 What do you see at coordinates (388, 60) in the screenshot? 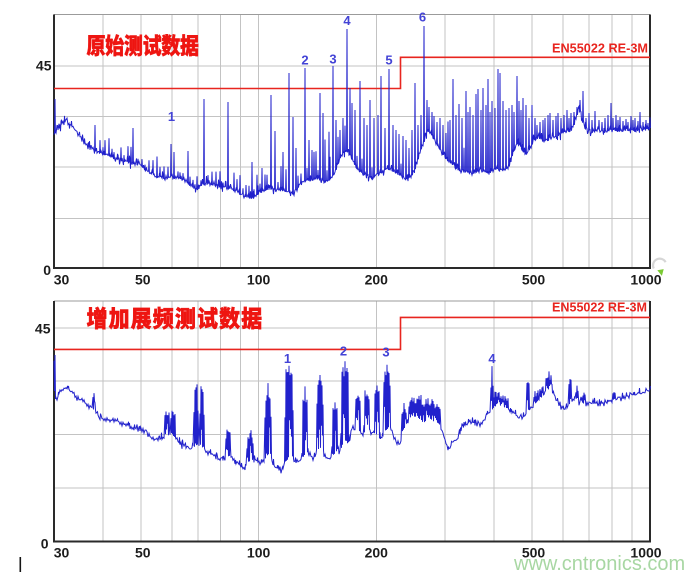
I see `svg-text: 5` at bounding box center [388, 60].